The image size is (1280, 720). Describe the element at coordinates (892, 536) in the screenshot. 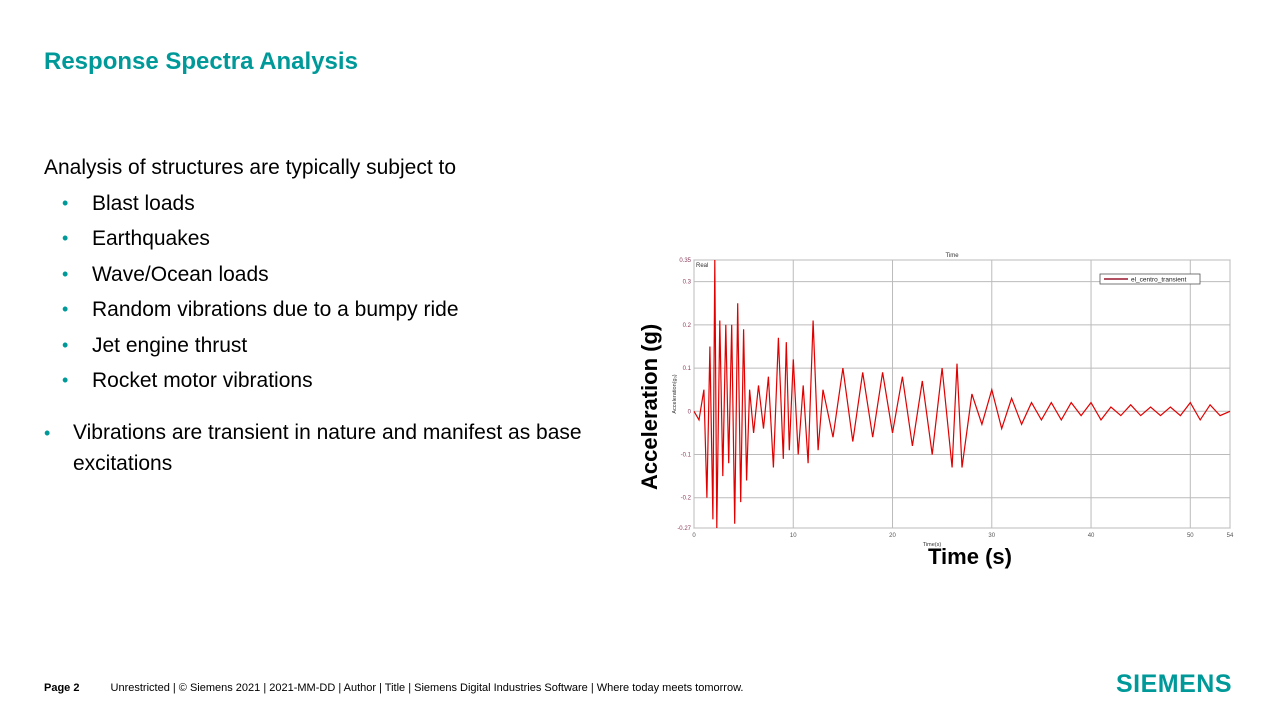

I see `svg-text: 20` at that location.